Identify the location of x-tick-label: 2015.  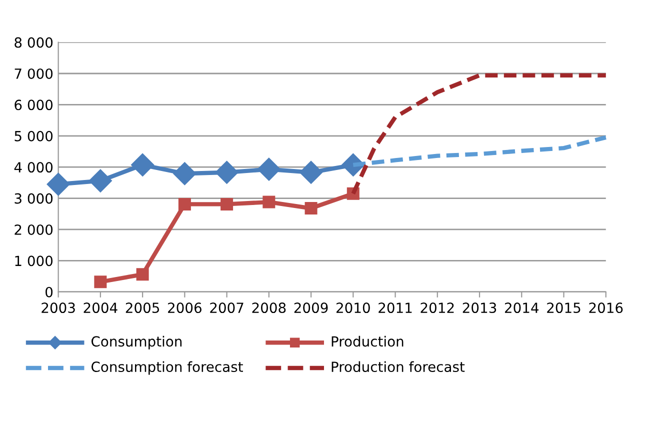
(563, 308).